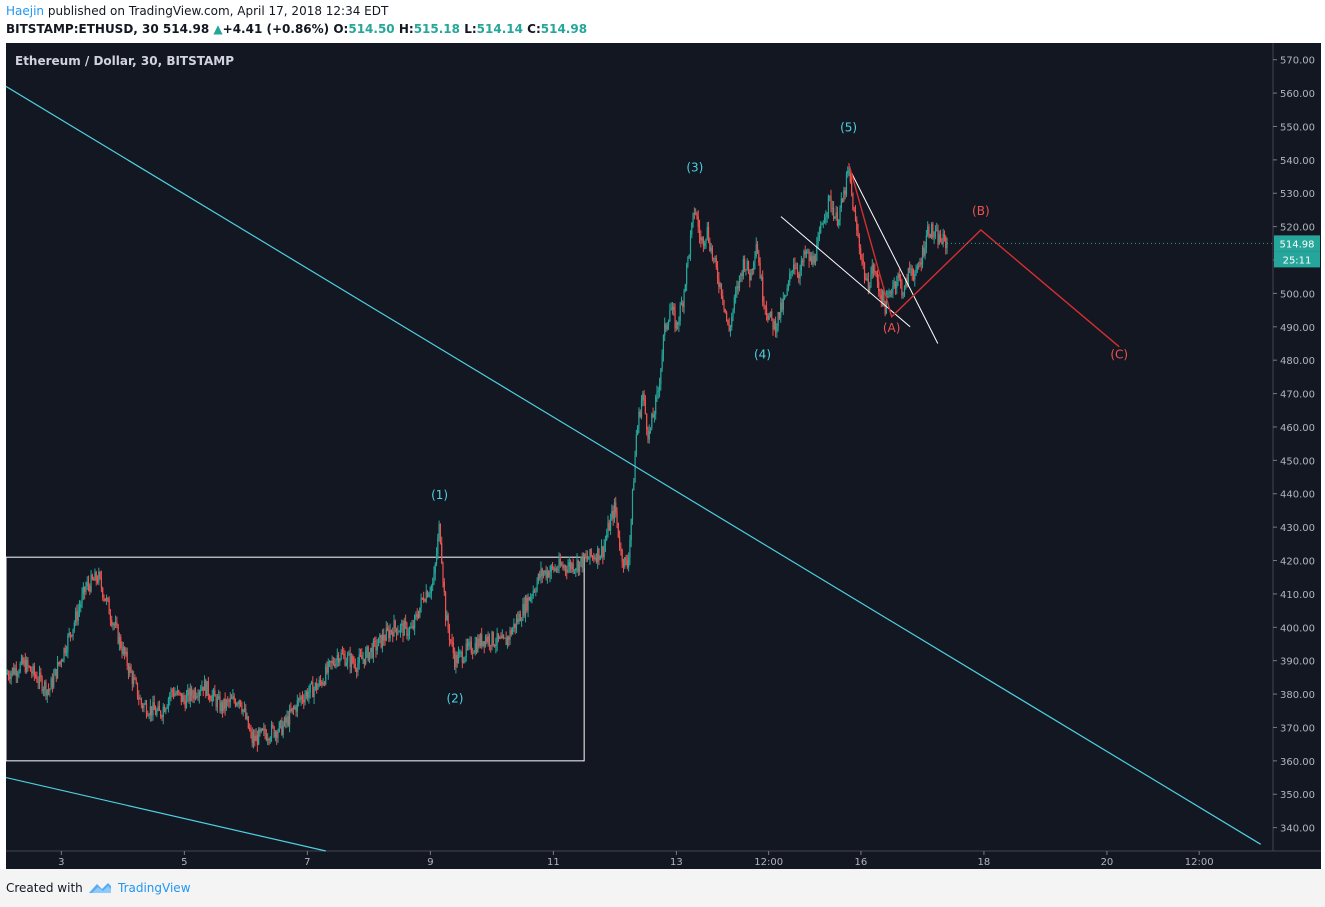  I want to click on last-price: 514.98, so click(186, 29).